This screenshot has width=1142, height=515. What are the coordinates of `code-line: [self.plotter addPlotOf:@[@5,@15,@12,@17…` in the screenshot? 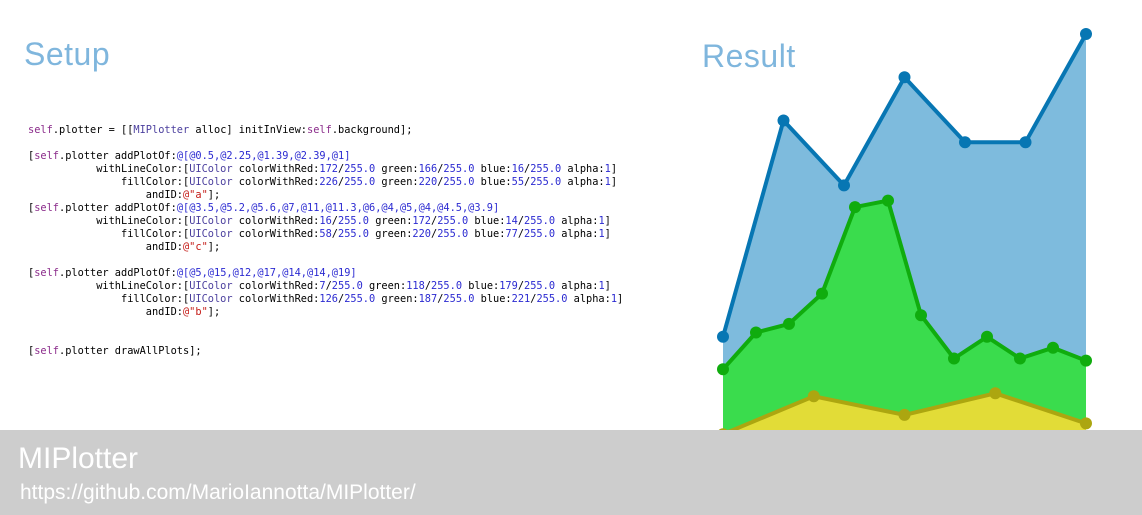 It's located at (192, 273).